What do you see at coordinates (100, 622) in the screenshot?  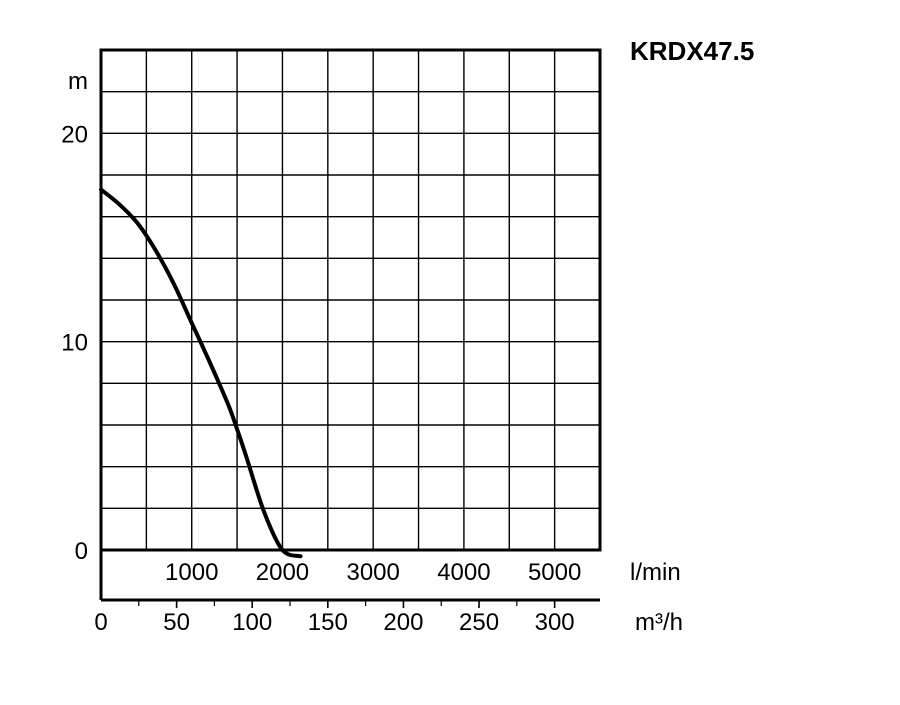 I see `x-secondary-tick-label-0: 0` at bounding box center [100, 622].